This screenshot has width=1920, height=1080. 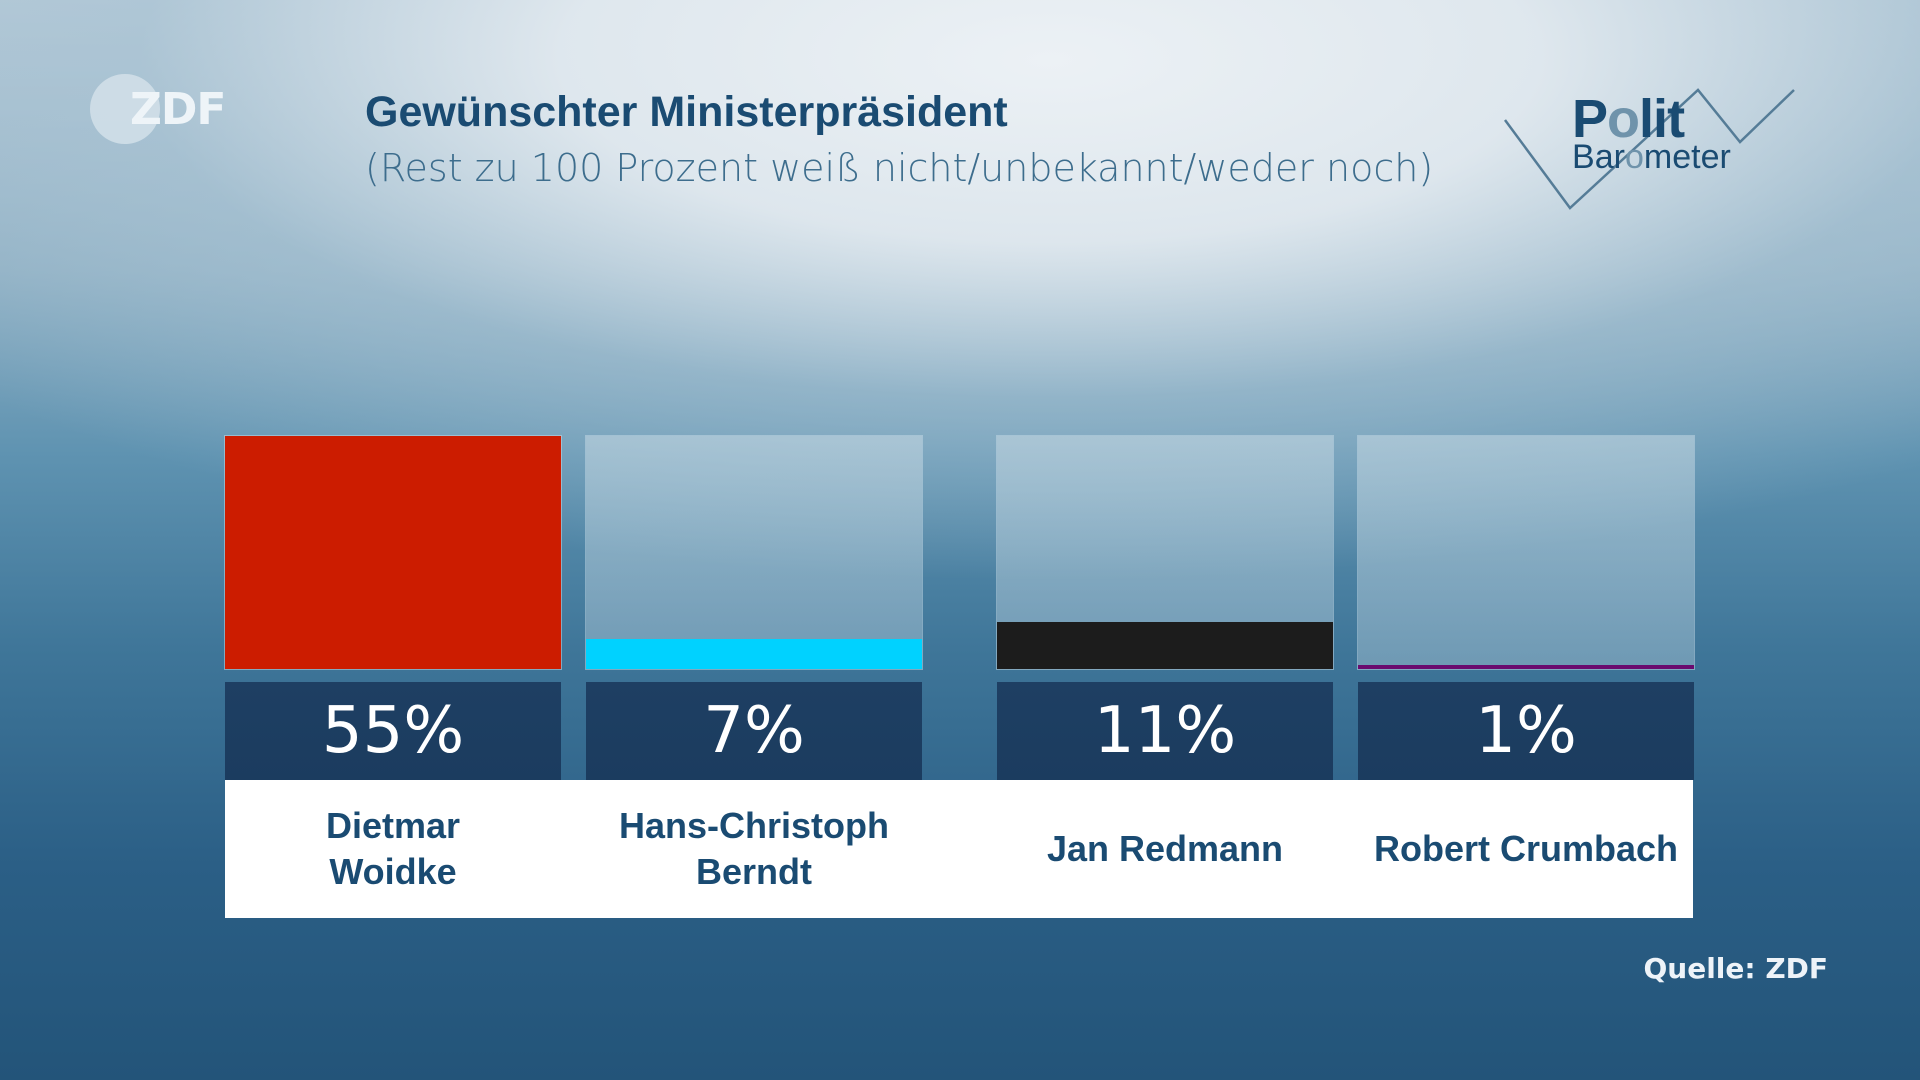 I want to click on category-label: Jan Redmann, so click(x=1165, y=848).